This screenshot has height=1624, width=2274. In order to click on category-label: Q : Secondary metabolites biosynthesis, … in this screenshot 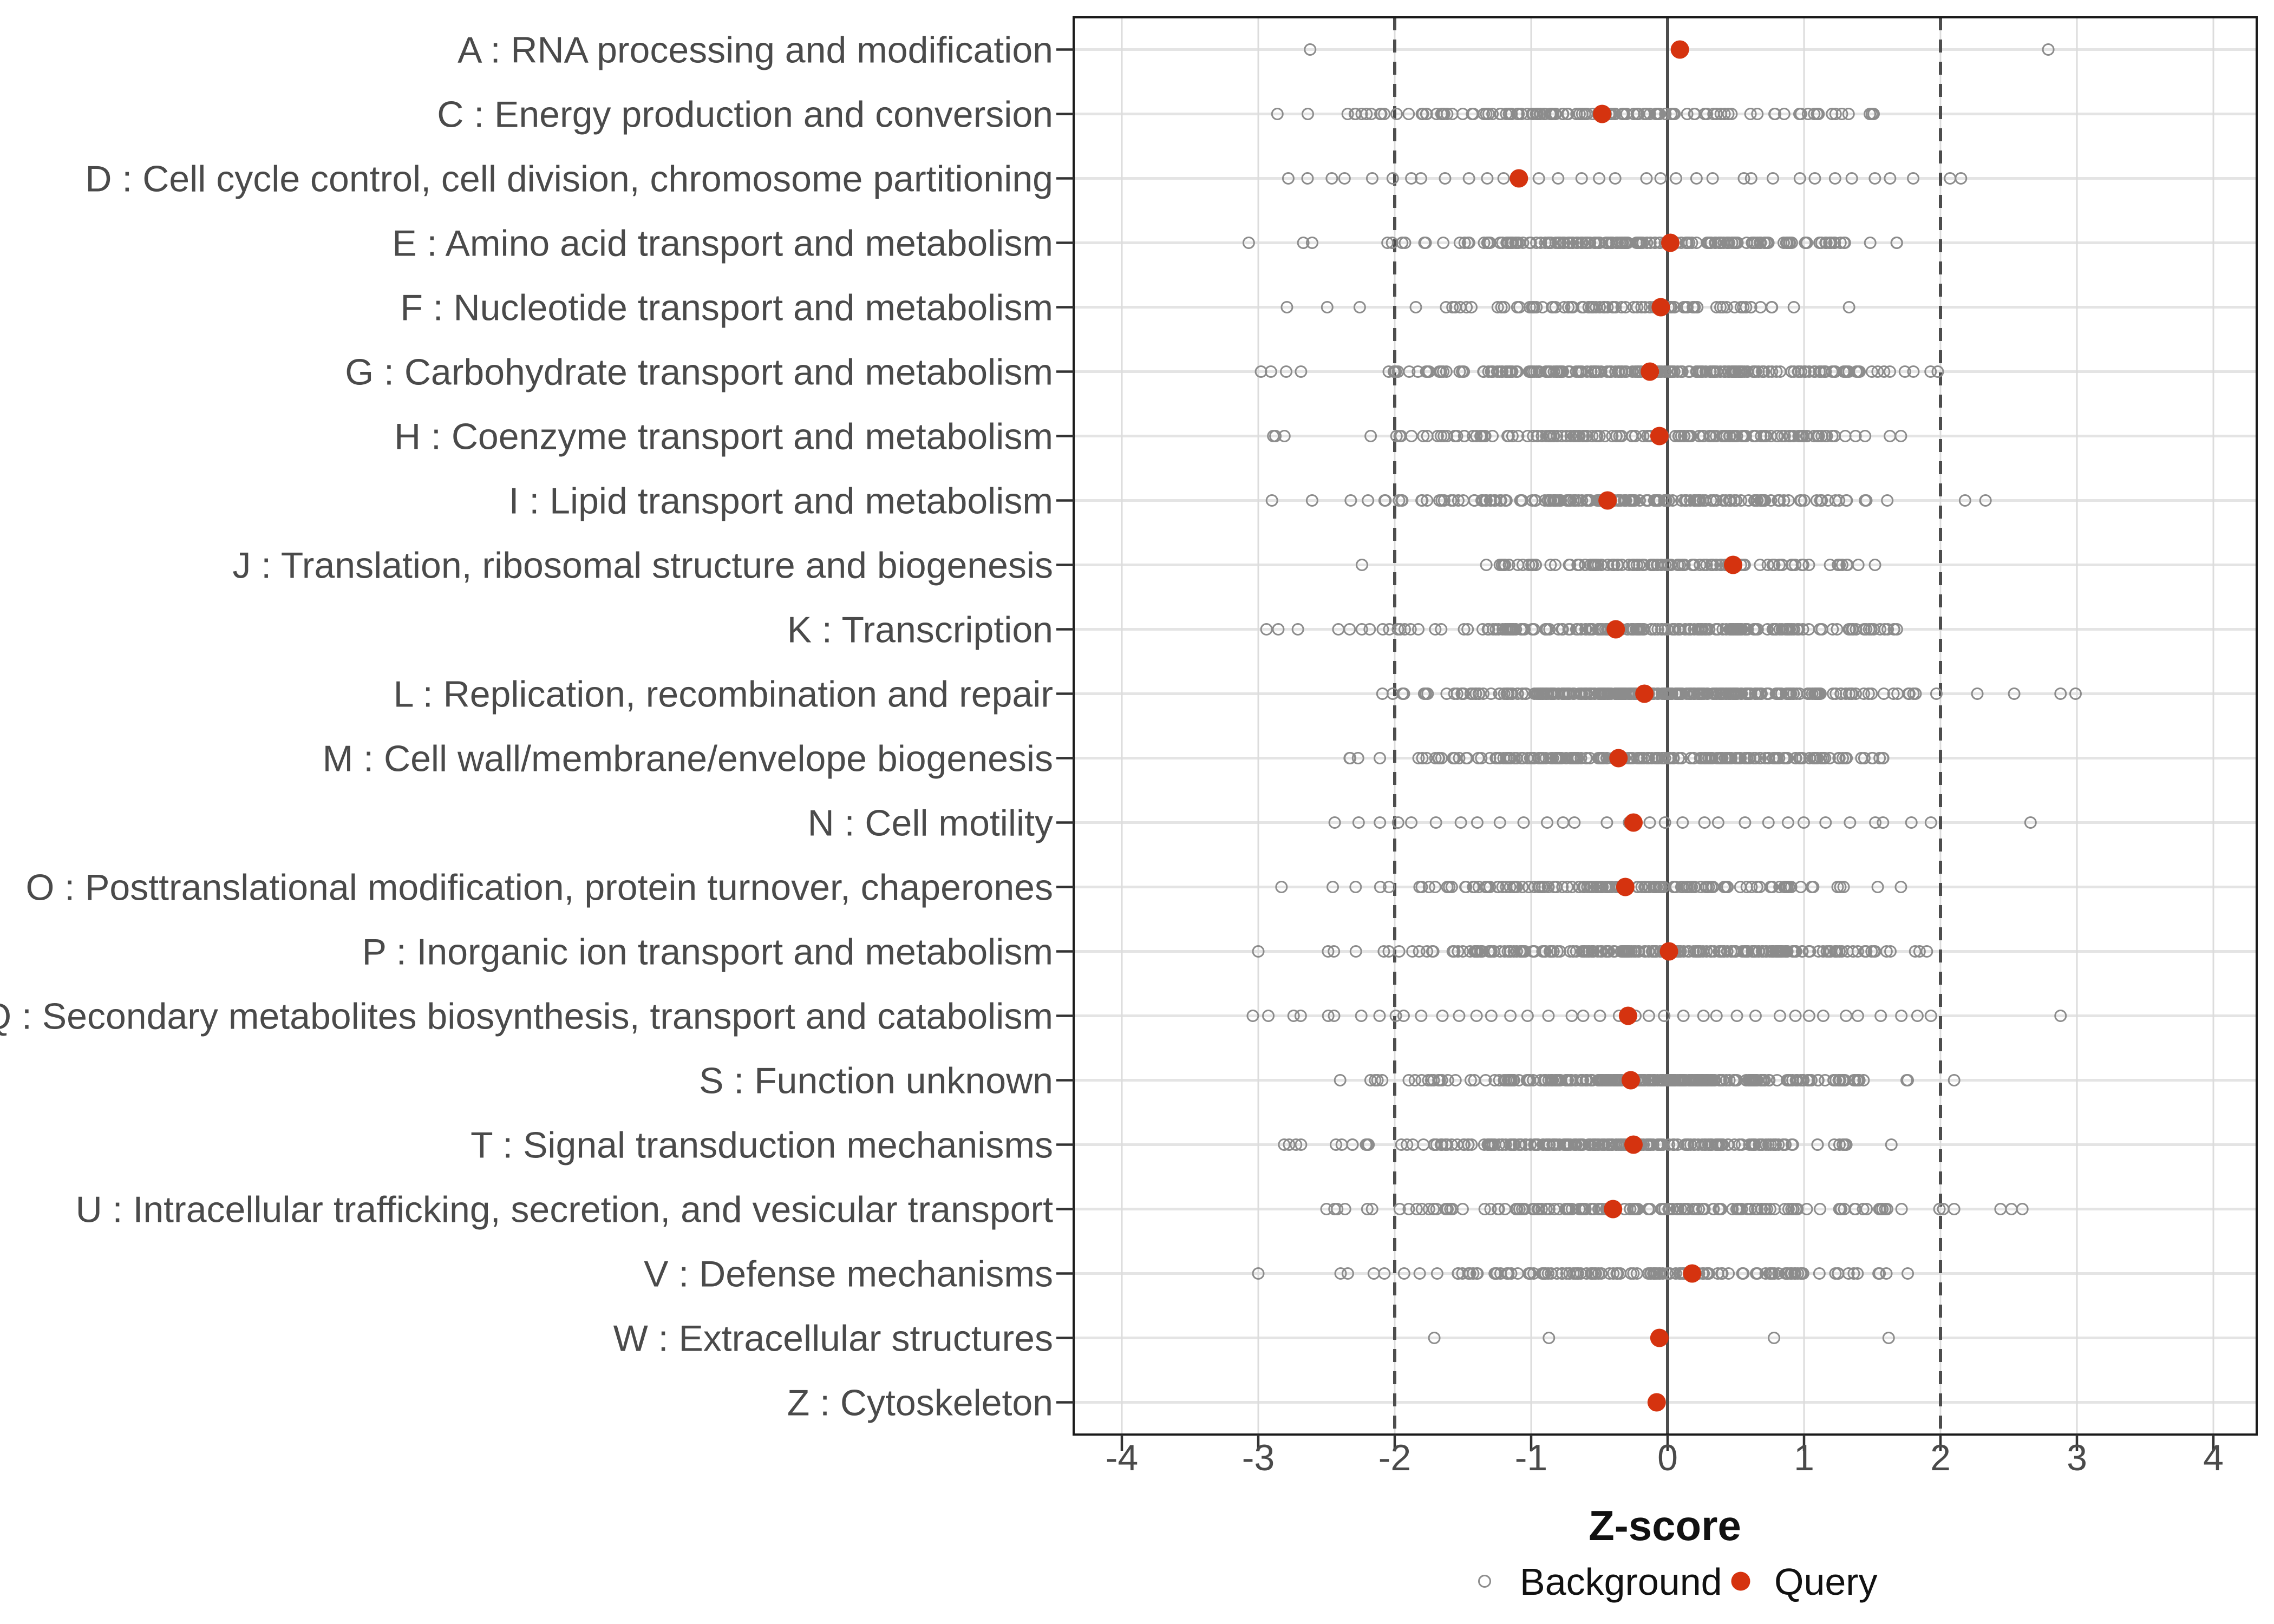, I will do `click(527, 1017)`.